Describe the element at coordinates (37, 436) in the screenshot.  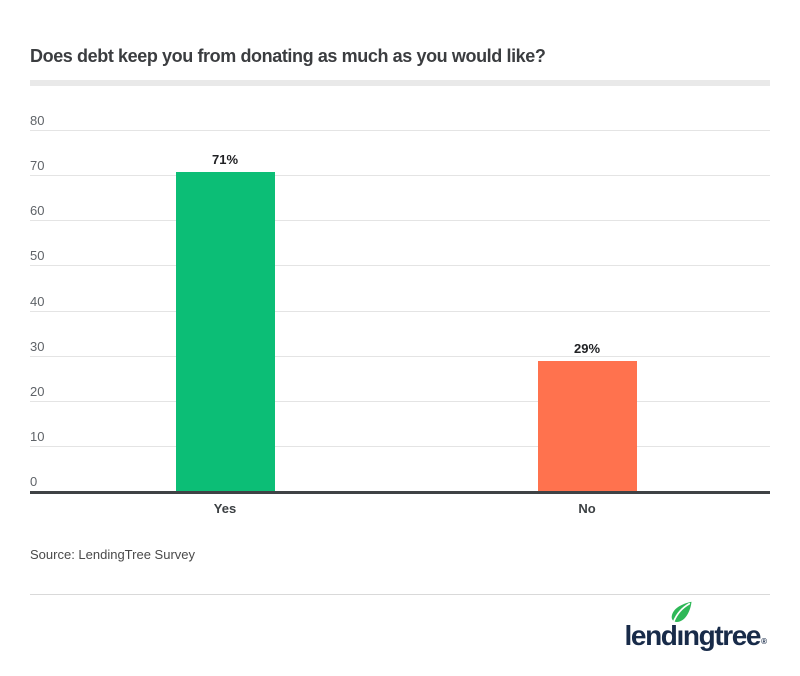
I see `y-tick-label-10: 10` at that location.